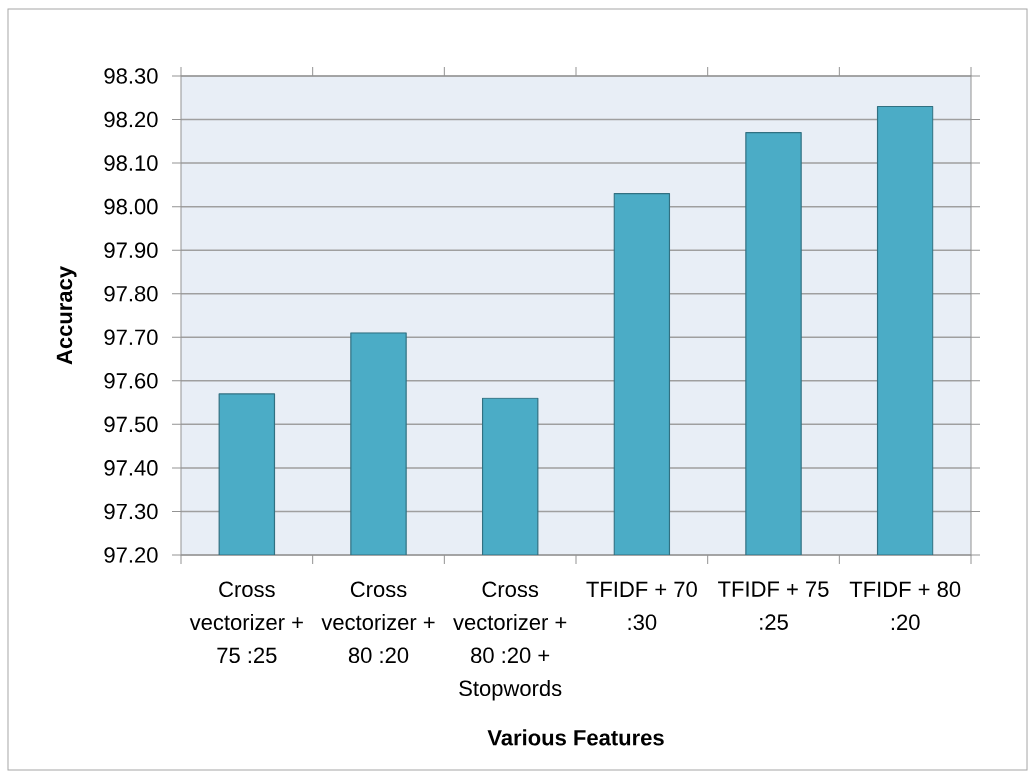 The width and height of the screenshot is (1036, 779). What do you see at coordinates (131, 293) in the screenshot?
I see `y-tick-label: 97.80` at bounding box center [131, 293].